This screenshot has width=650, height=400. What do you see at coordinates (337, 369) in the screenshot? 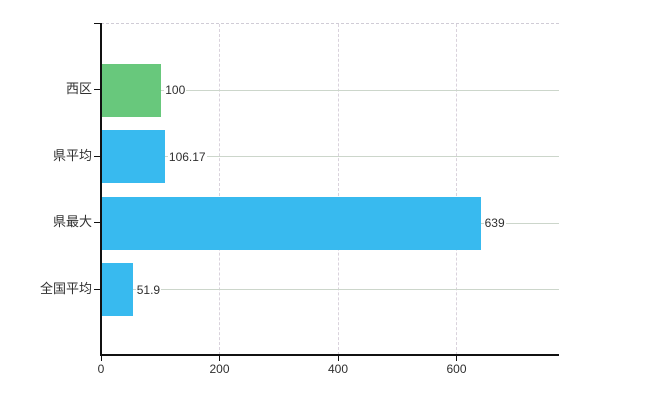
I see `x-tick-label: 400` at bounding box center [337, 369].